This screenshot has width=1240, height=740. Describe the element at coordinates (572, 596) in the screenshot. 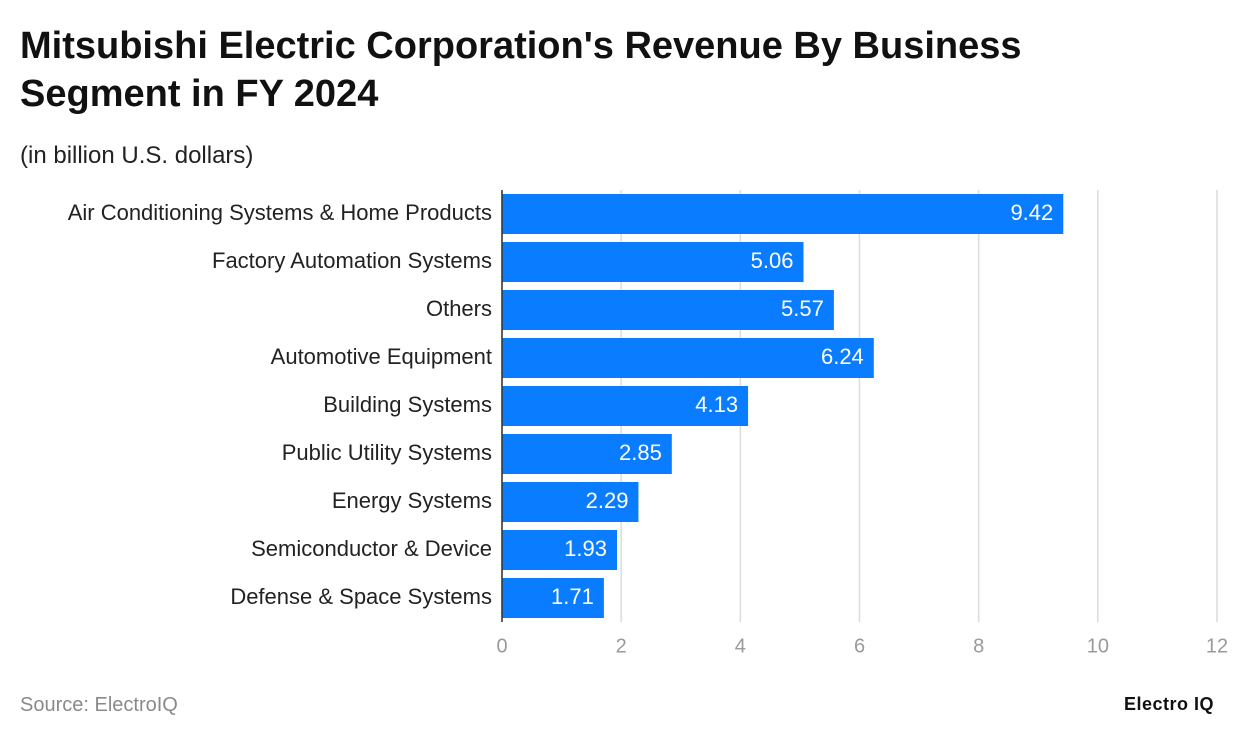

I see `data-label: 1.71` at that location.